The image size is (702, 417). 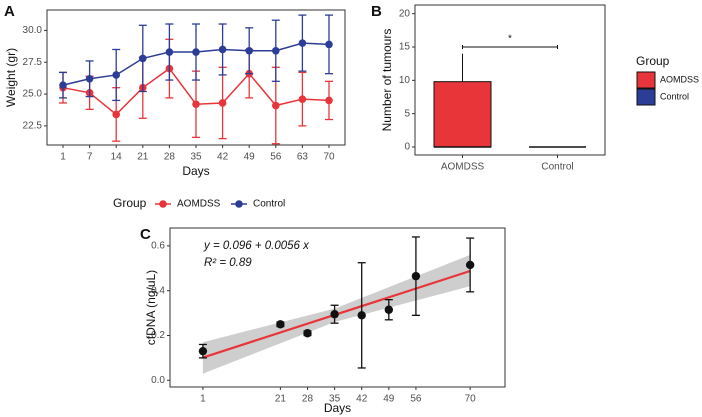 I want to click on y-tick-label: 22.5, so click(x=33, y=126).